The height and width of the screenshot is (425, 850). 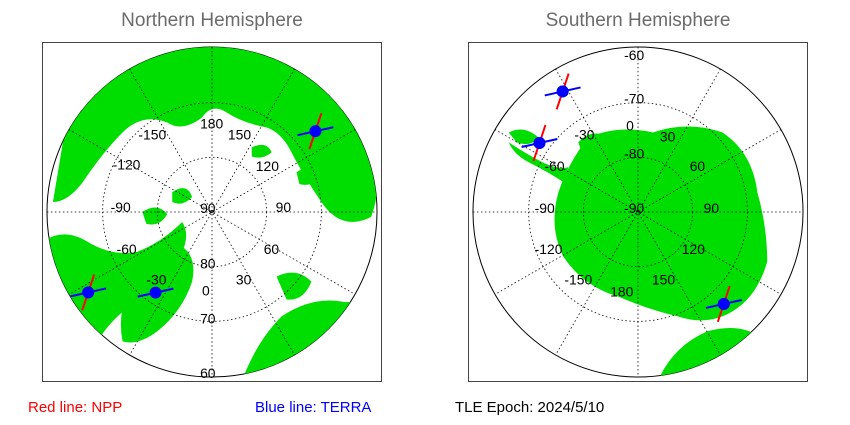 I want to click on south-lat-label: -90, so click(x=634, y=208).